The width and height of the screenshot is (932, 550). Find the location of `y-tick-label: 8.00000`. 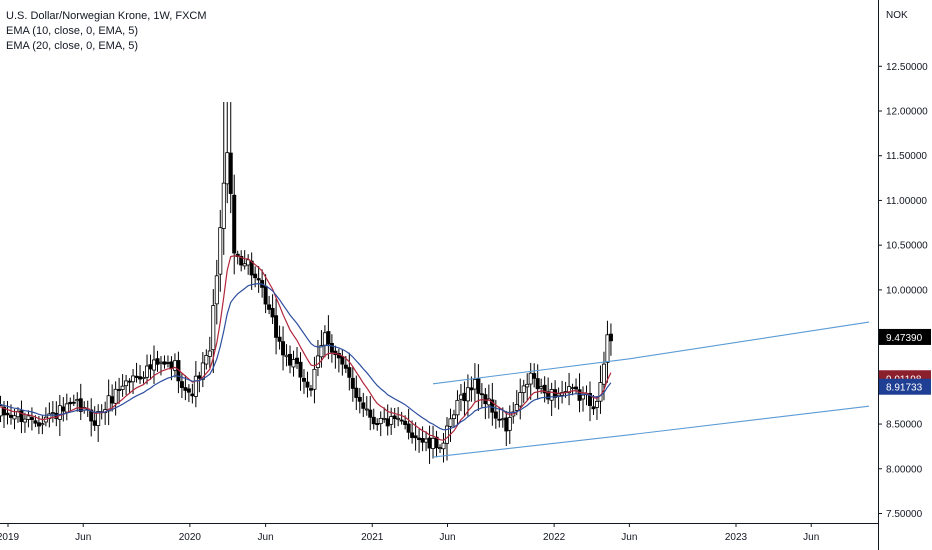

y-tick-label: 8.00000 is located at coordinates (904, 469).